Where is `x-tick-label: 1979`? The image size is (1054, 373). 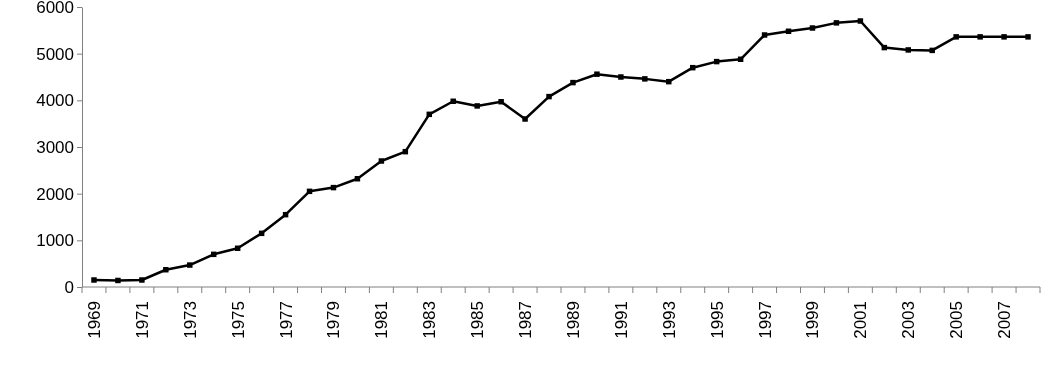 x-tick-label: 1979 is located at coordinates (334, 320).